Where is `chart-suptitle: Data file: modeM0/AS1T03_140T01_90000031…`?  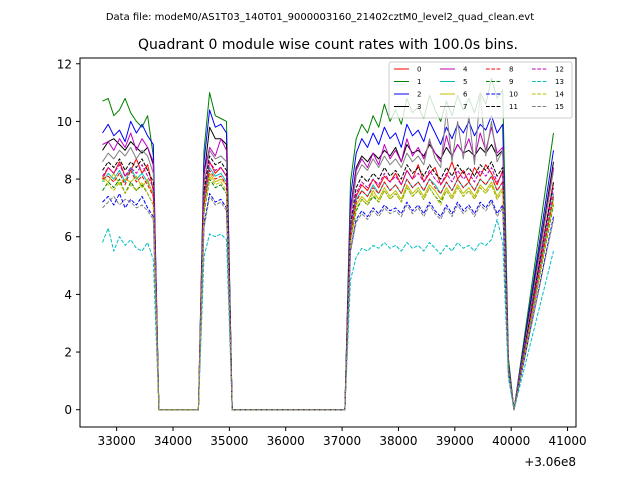 chart-suptitle: Data file: modeM0/AS1T03_140T01_90000031… is located at coordinates (320, 17).